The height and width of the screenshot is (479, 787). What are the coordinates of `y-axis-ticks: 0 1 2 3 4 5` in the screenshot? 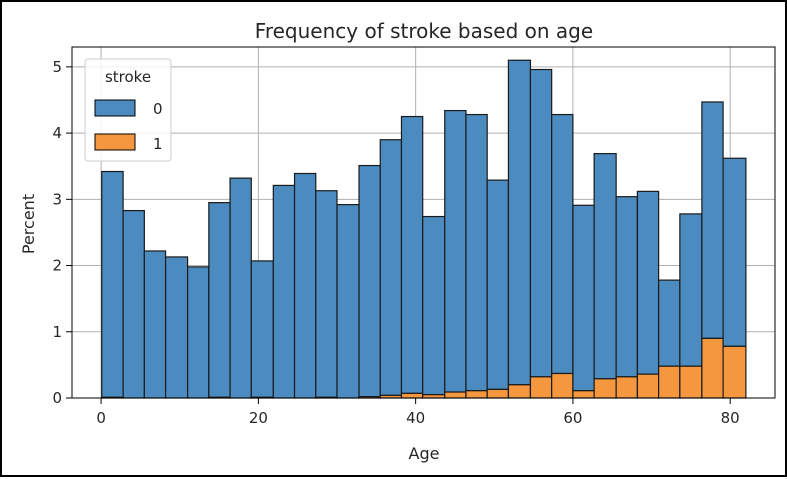 It's located at (62, 232).